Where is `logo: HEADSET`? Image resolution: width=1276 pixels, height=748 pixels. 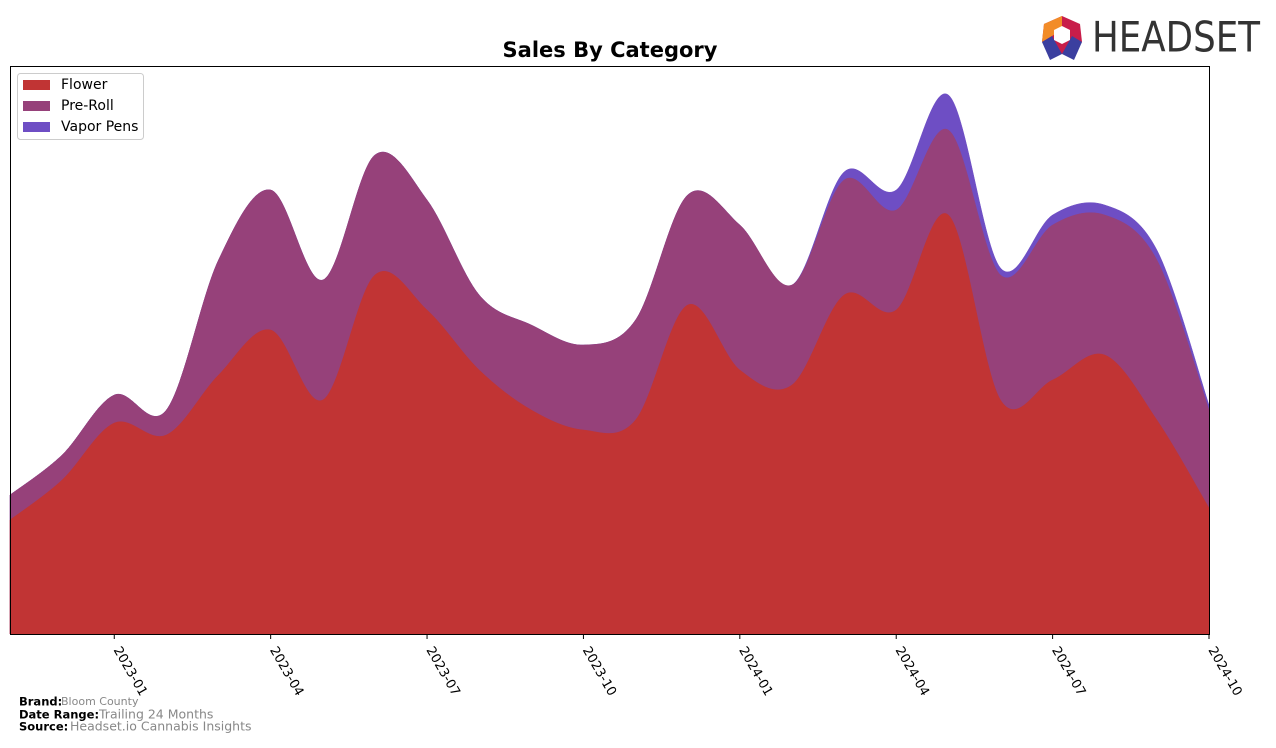 logo: HEADSET is located at coordinates (1151, 37).